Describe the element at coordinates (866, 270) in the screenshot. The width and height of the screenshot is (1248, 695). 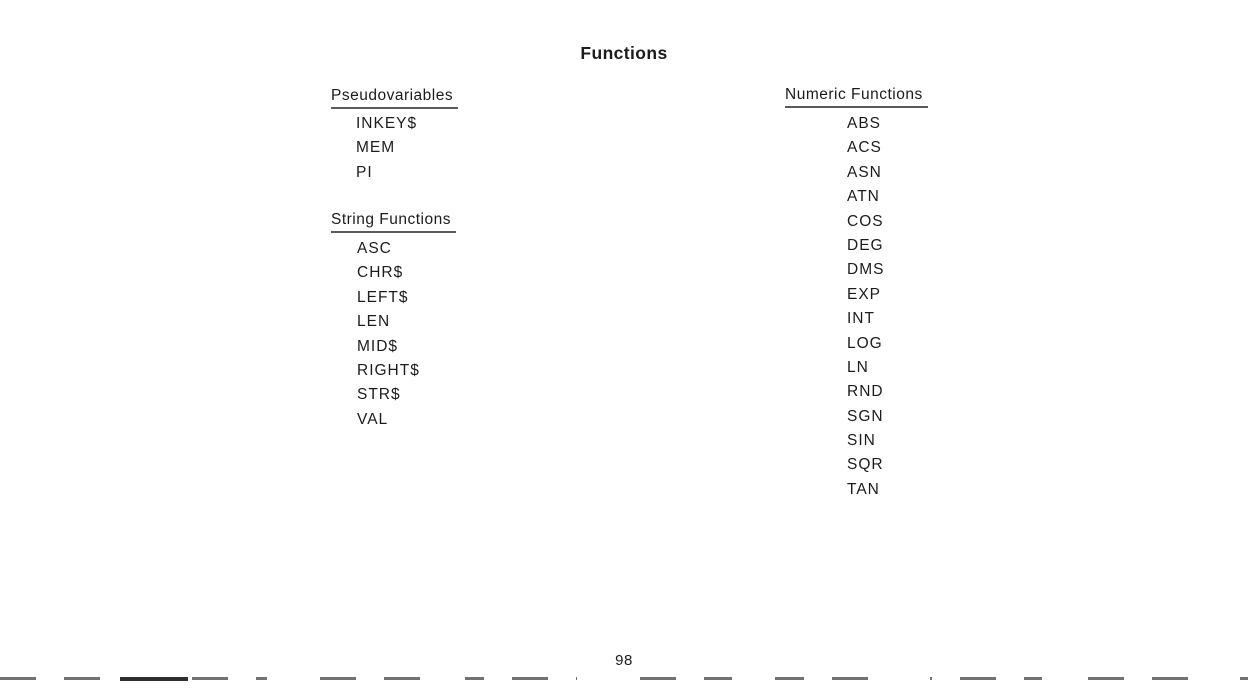
I see `function-item: DMS` at that location.